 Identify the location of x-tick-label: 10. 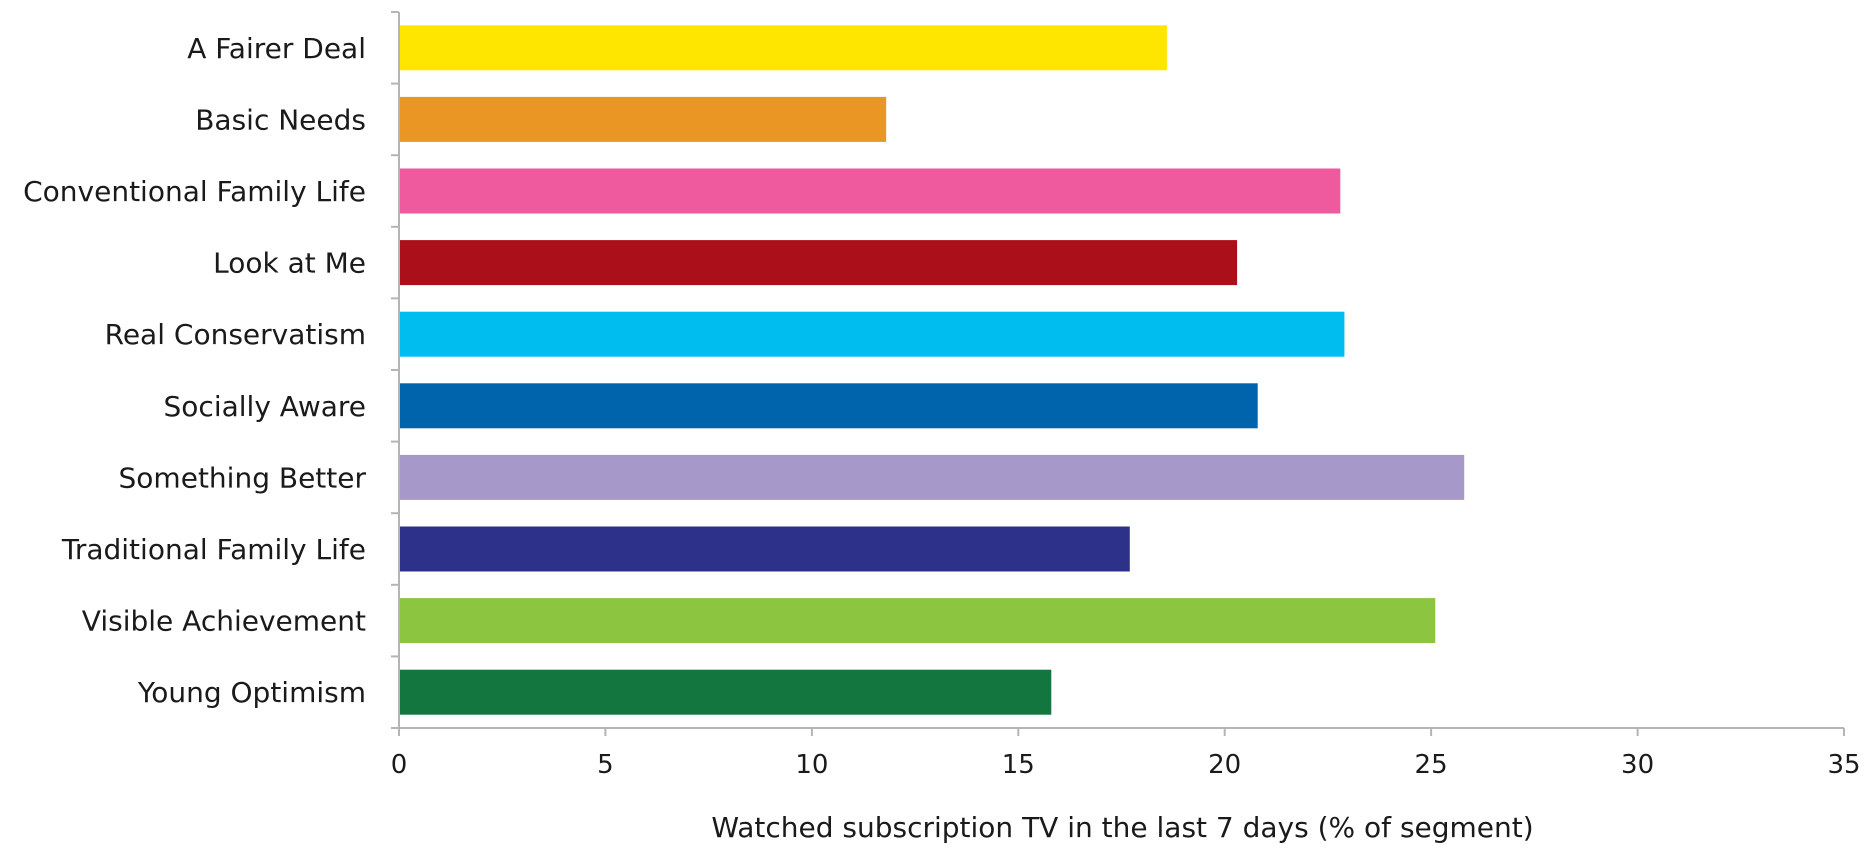
(811, 765).